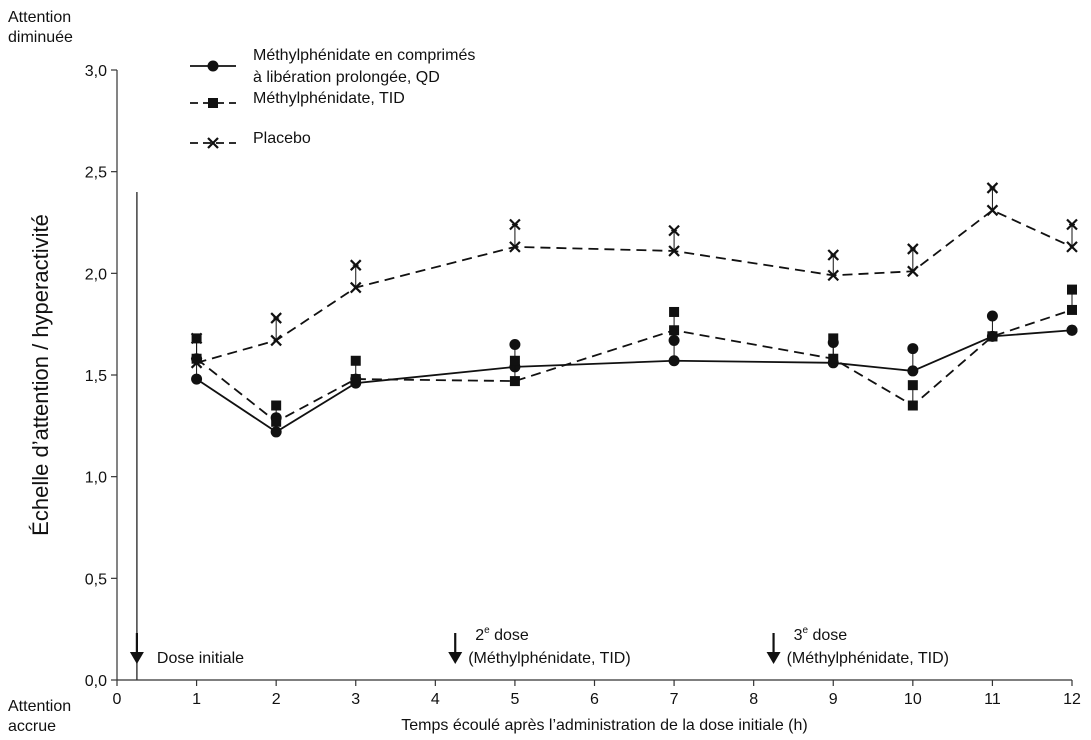 The width and height of the screenshot is (1091, 740). I want to click on x-tick-label: 6, so click(594, 699).